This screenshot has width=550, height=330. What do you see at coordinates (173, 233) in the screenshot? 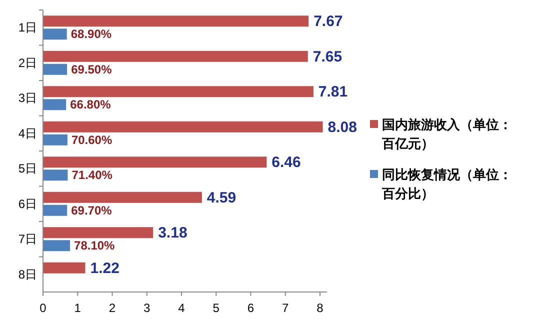
I see `data-label: 3.18` at bounding box center [173, 233].